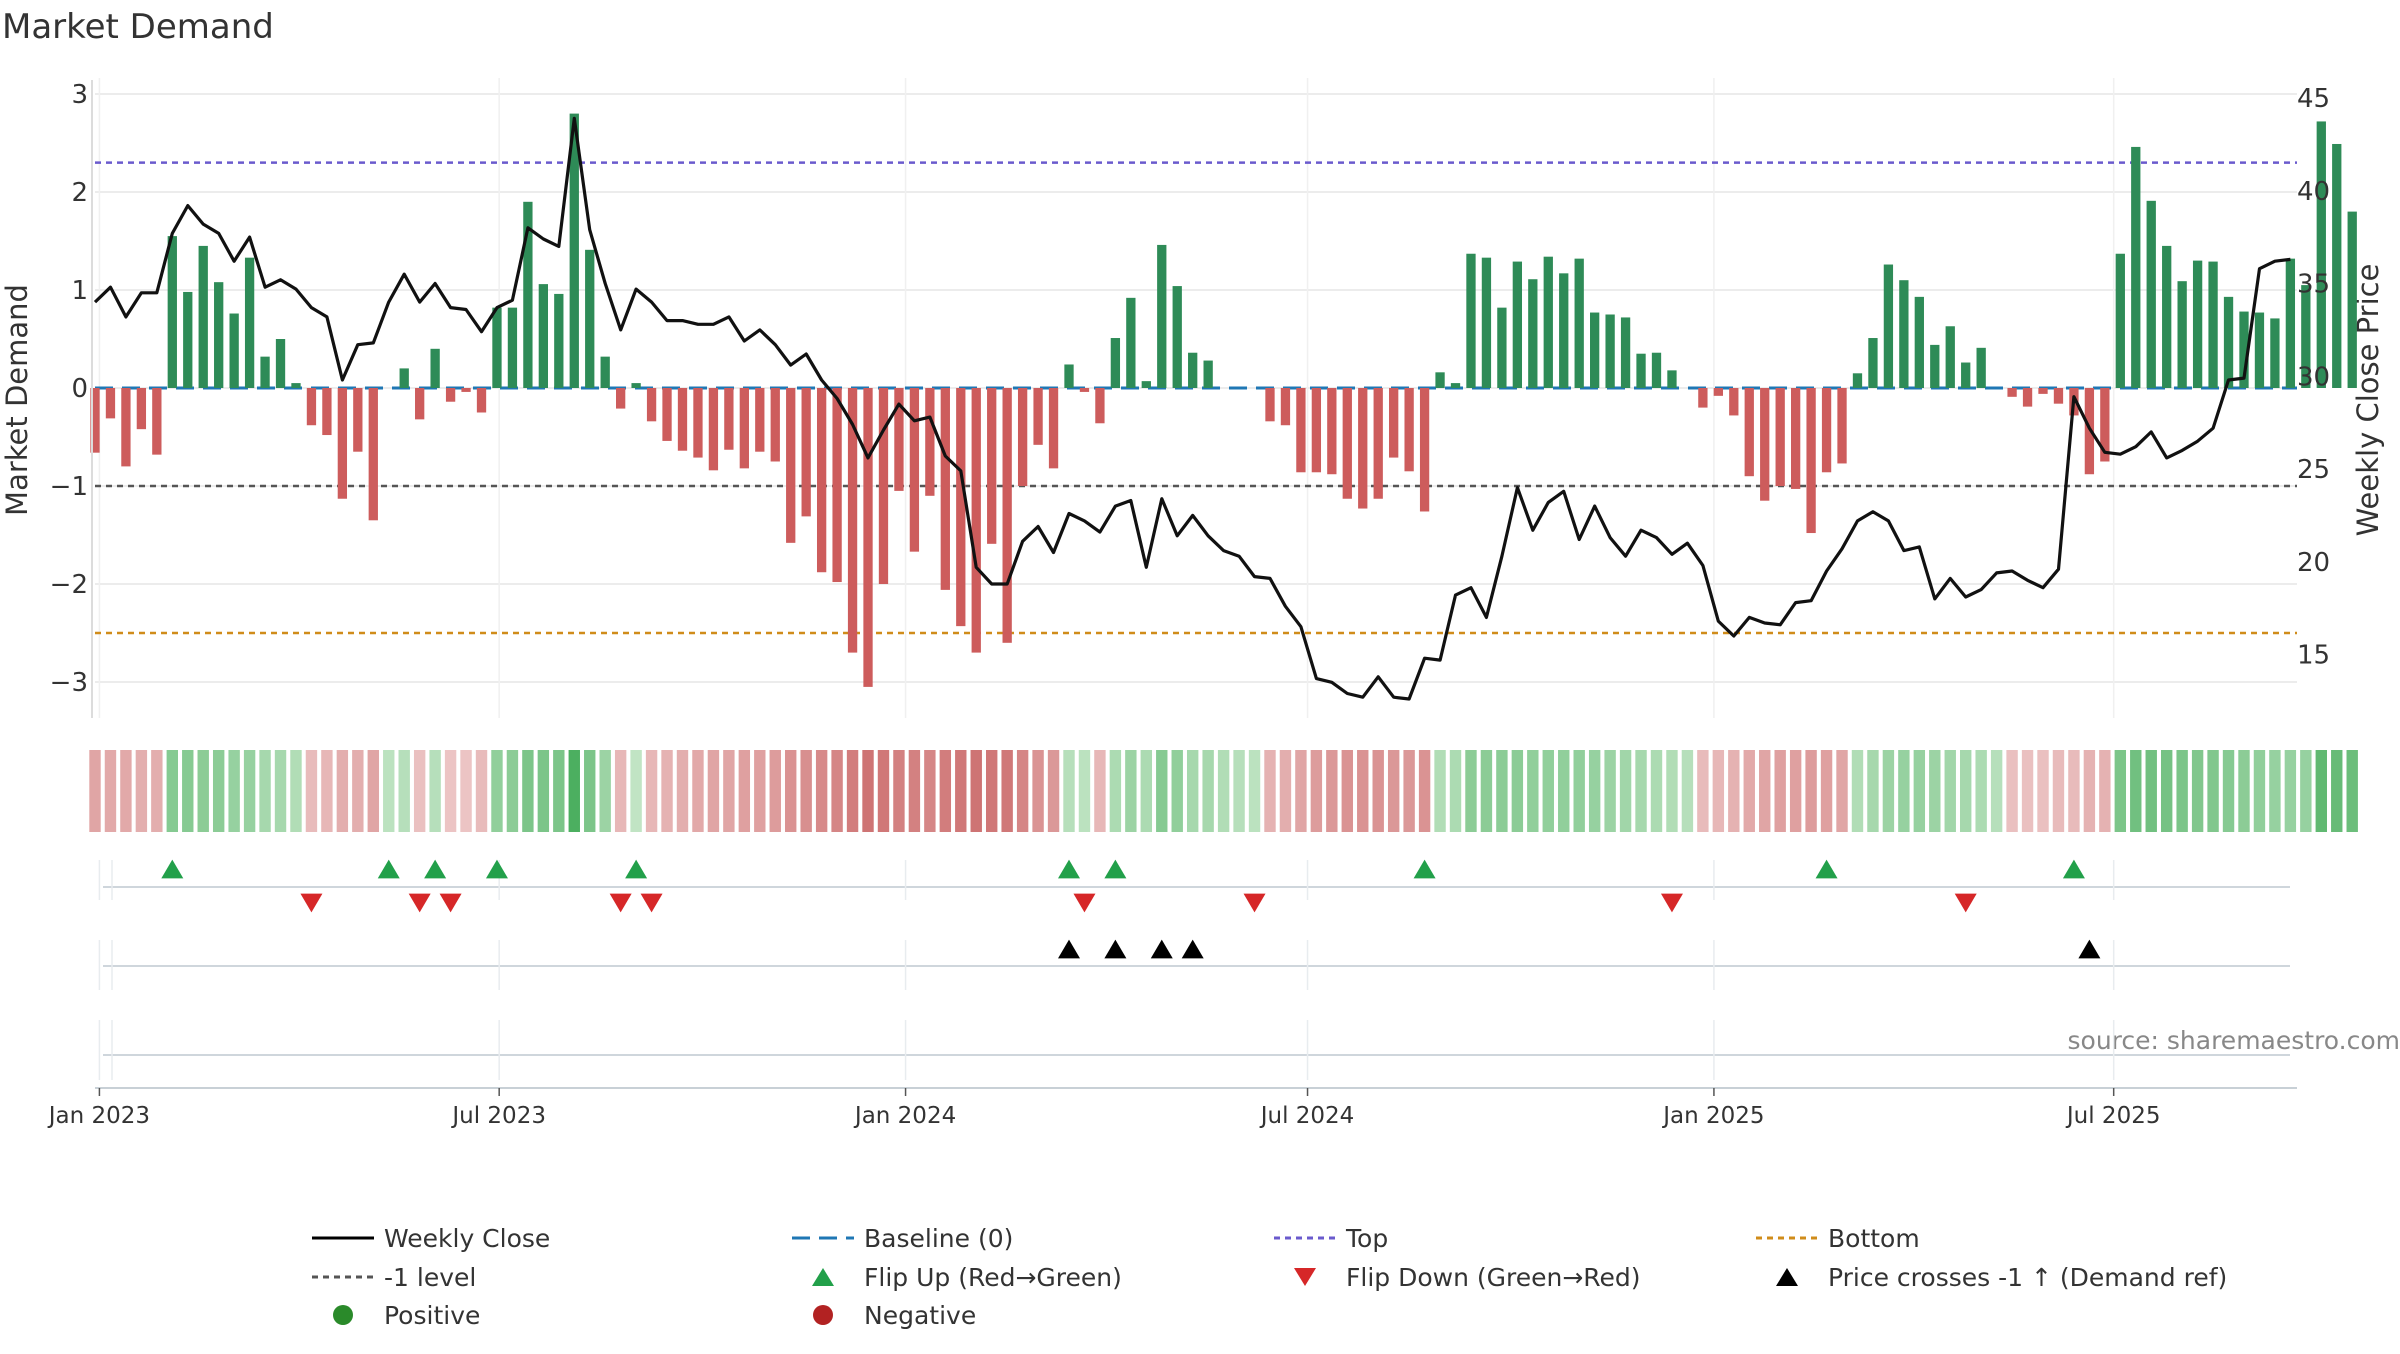  I want to click on y2-tick-label: 20, so click(2313, 563).